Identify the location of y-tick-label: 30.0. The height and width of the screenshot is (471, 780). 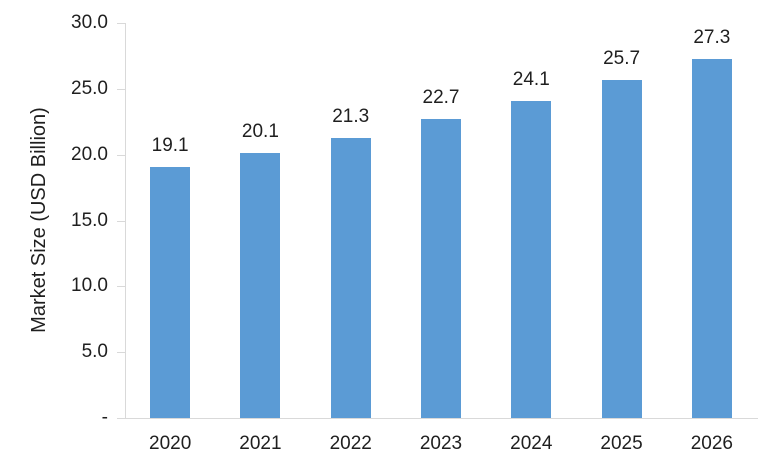
(89, 22).